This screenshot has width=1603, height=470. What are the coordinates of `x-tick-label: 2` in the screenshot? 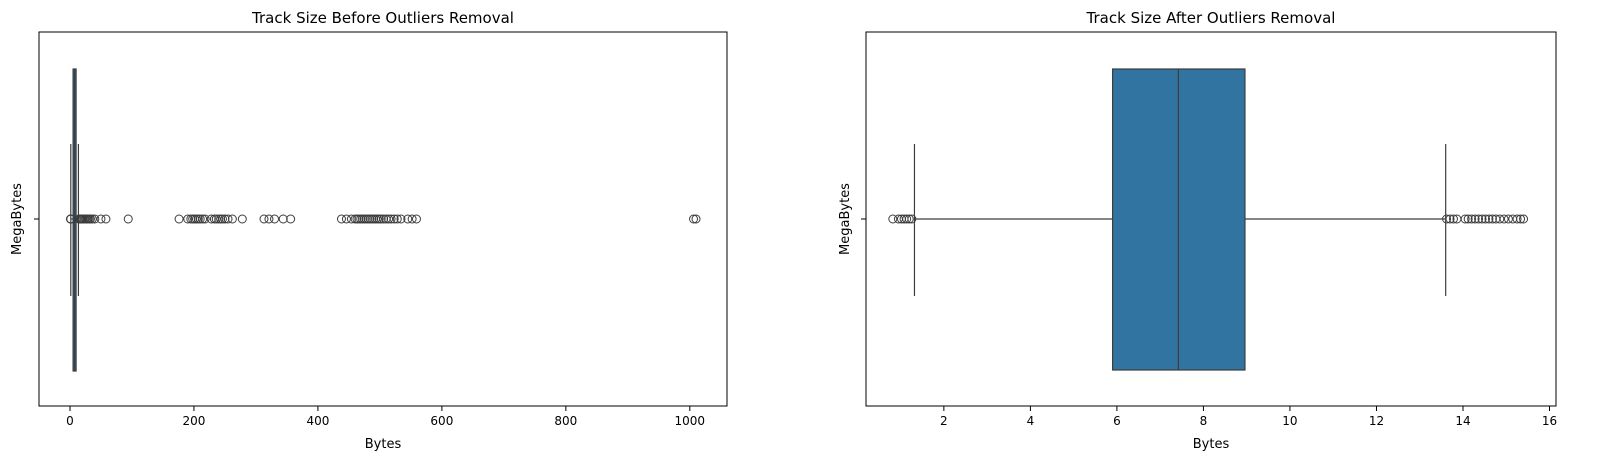 It's located at (944, 421).